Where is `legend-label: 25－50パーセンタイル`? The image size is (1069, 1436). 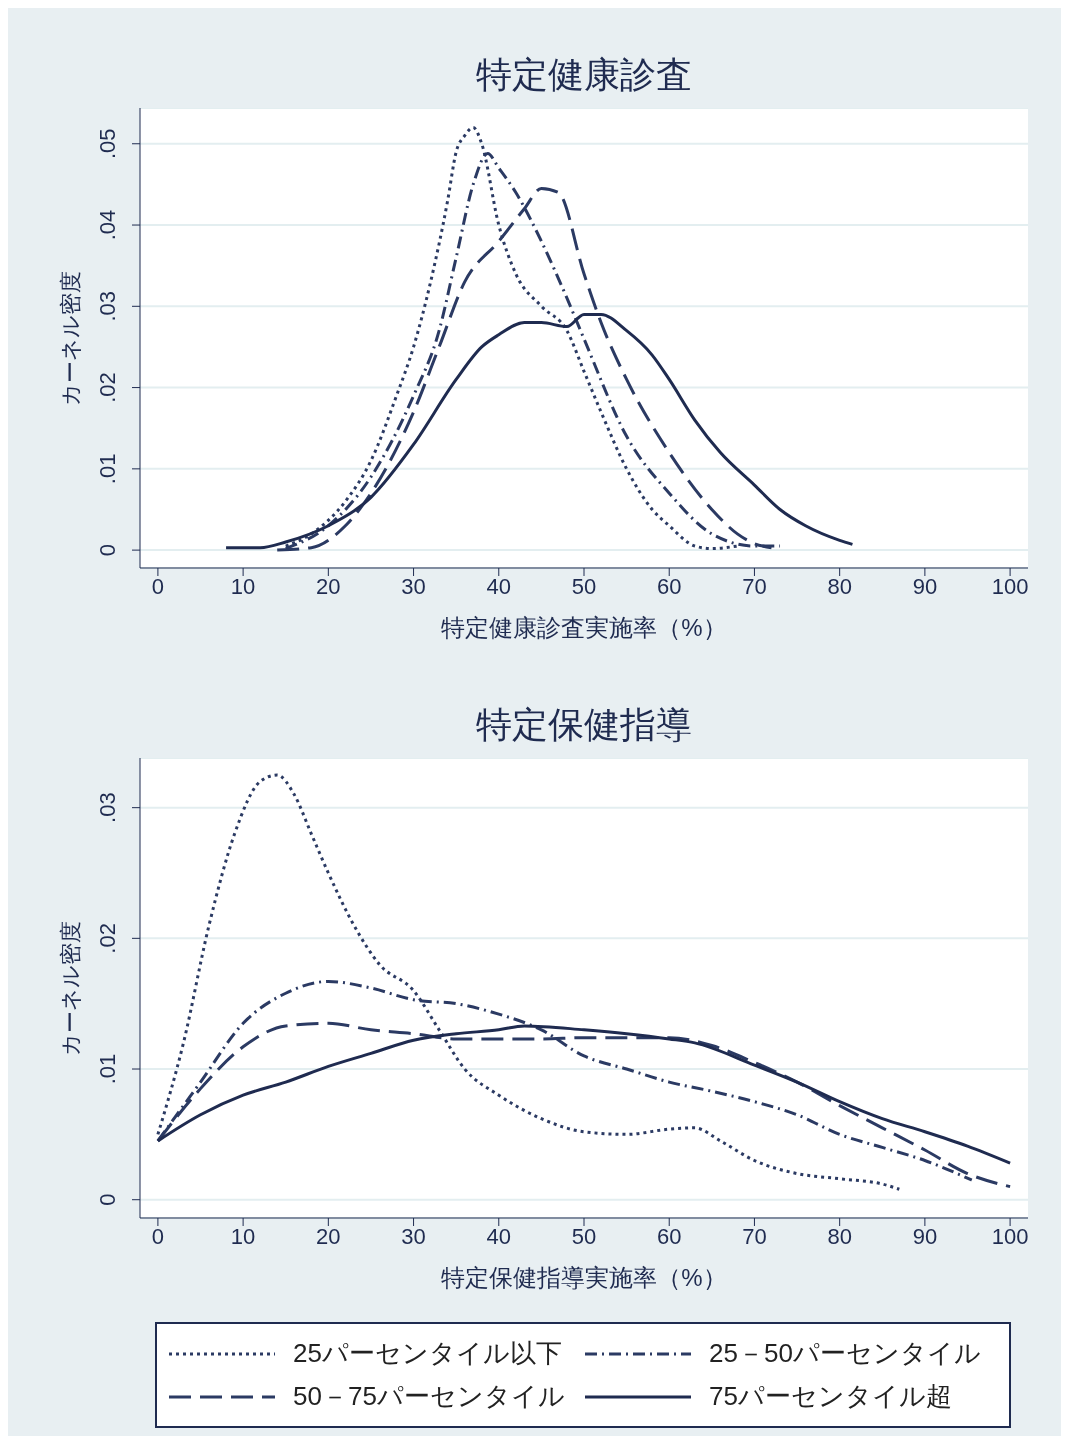
legend-label: 25－50パーセンタイル is located at coordinates (845, 1353).